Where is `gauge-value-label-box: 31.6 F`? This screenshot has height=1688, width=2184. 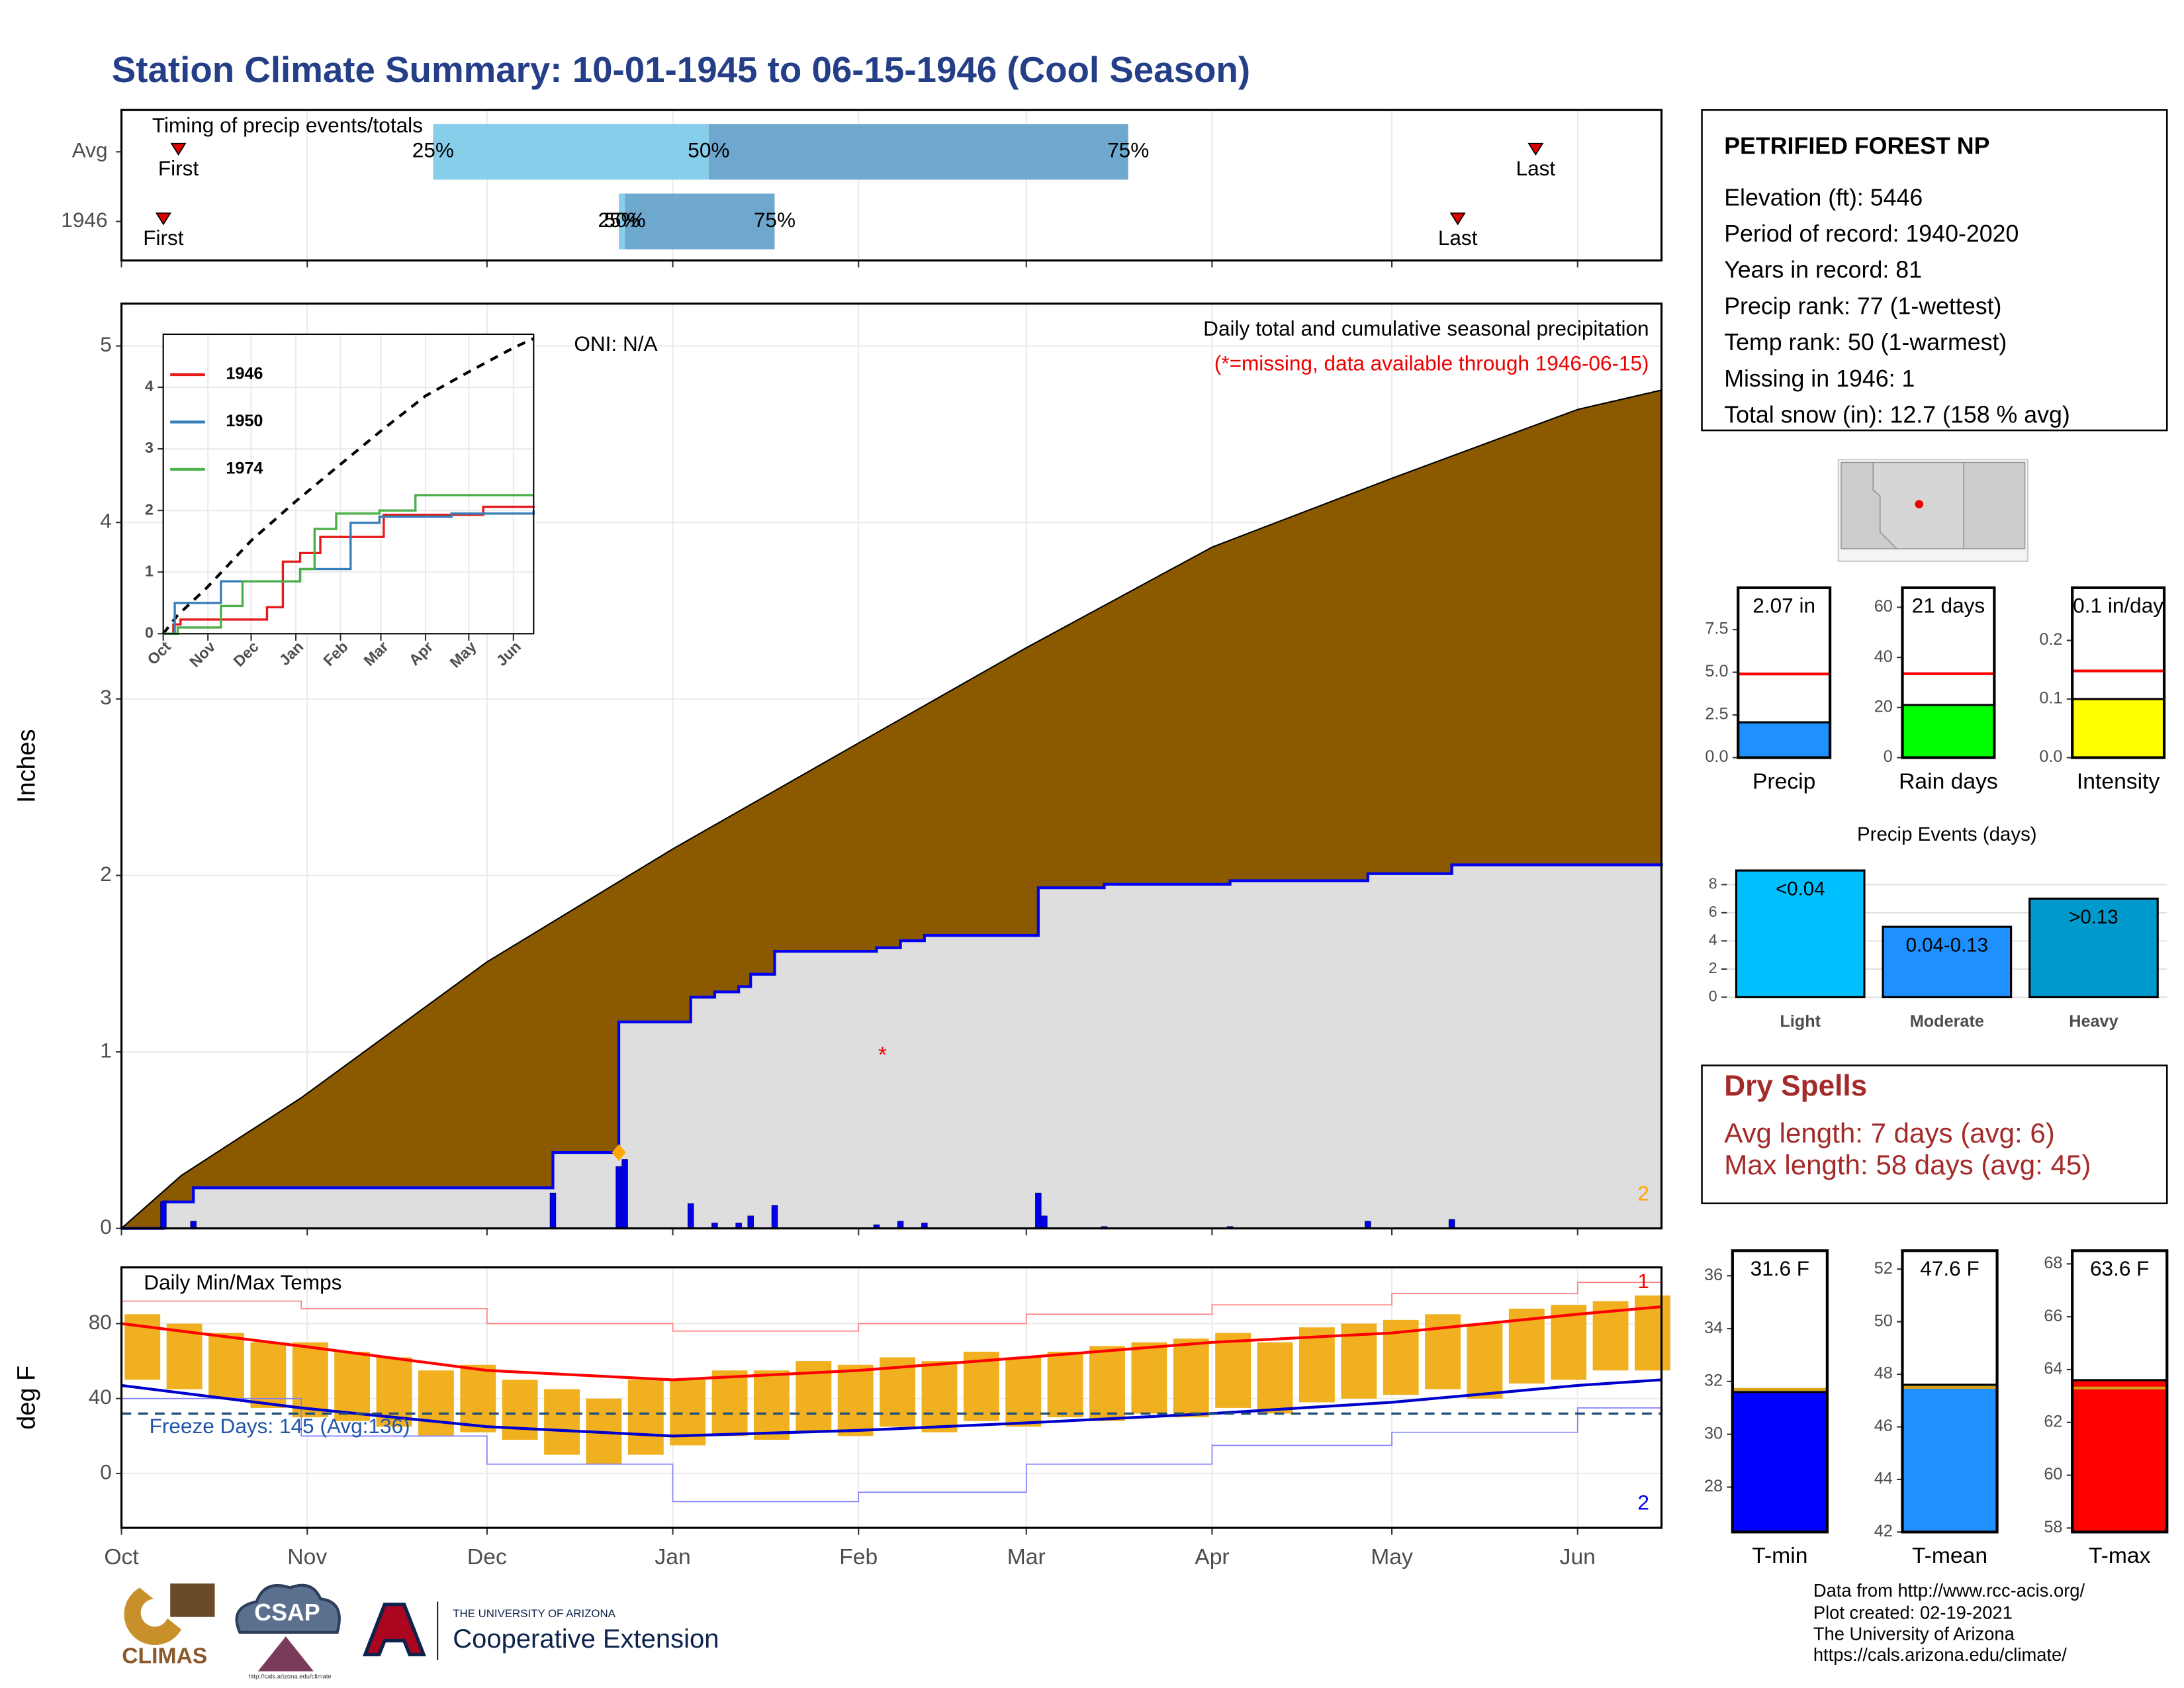 gauge-value-label-box: 31.6 F is located at coordinates (1780, 1269).